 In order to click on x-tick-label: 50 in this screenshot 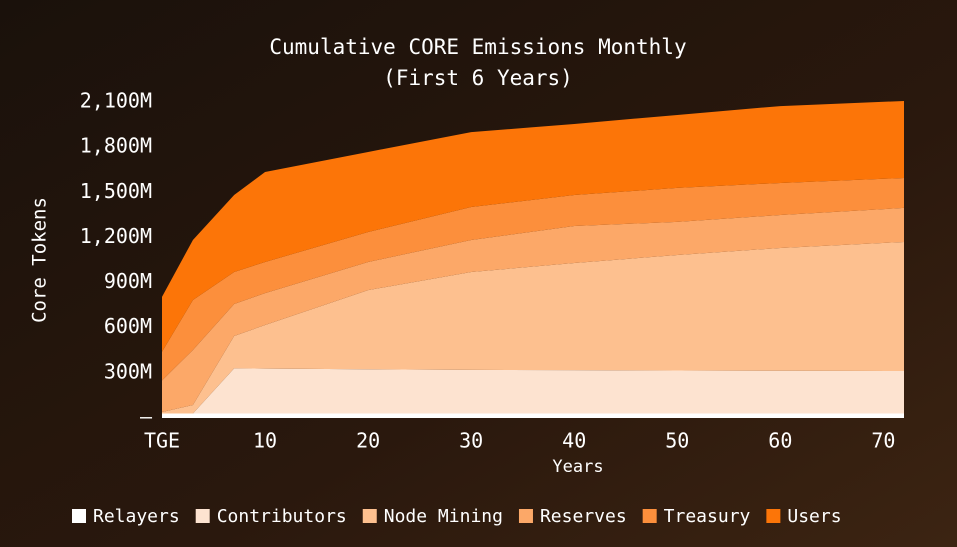, I will do `click(677, 441)`.